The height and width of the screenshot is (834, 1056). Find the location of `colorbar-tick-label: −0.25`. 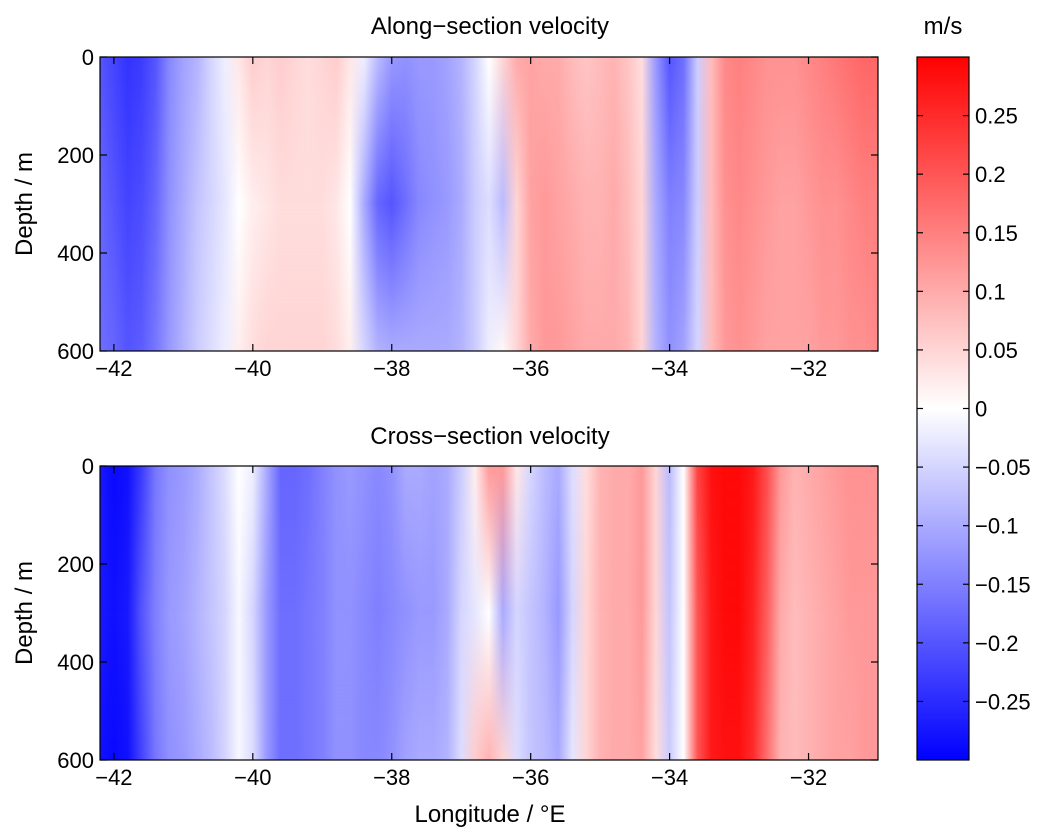

colorbar-tick-label: −0.25 is located at coordinates (1003, 701).